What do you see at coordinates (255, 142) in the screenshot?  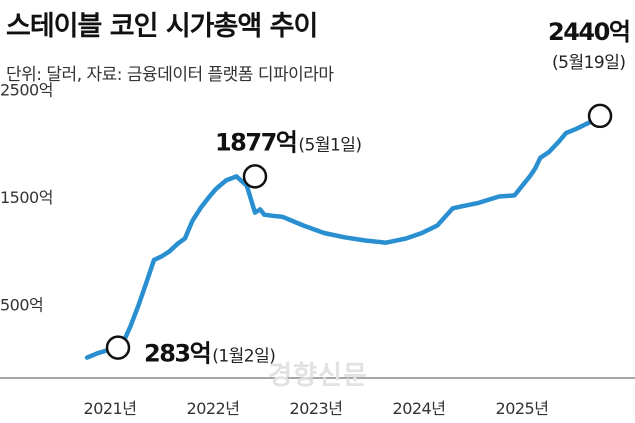 I see `annotation-value: 1877억` at bounding box center [255, 142].